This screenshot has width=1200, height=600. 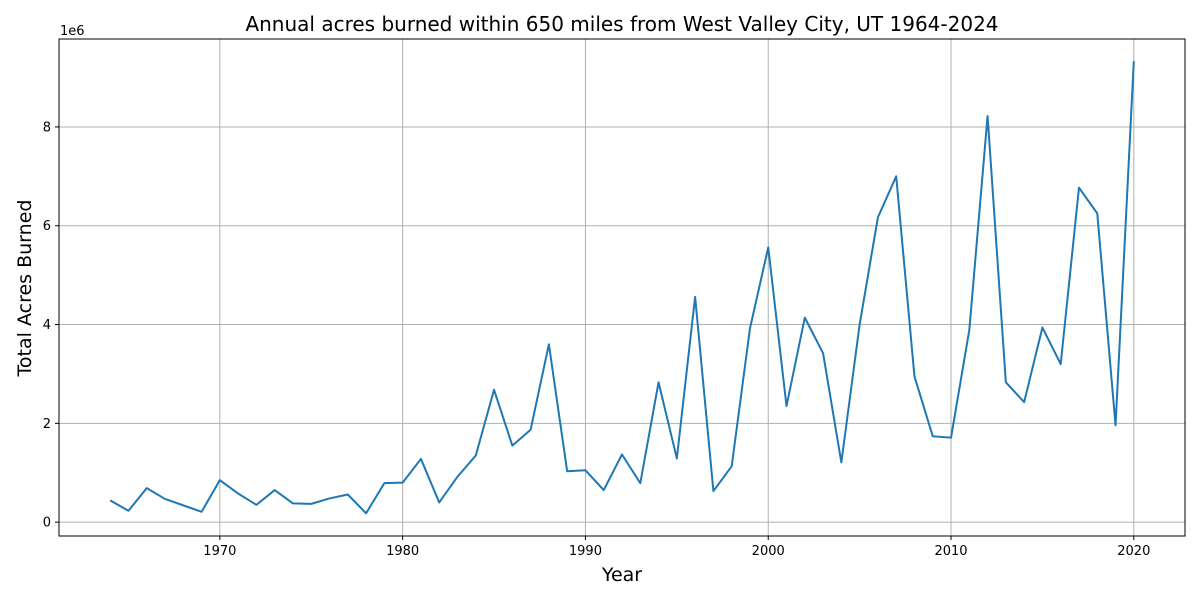 What do you see at coordinates (25, 289) in the screenshot?
I see `y-axis-title: Total Acres Burned` at bounding box center [25, 289].